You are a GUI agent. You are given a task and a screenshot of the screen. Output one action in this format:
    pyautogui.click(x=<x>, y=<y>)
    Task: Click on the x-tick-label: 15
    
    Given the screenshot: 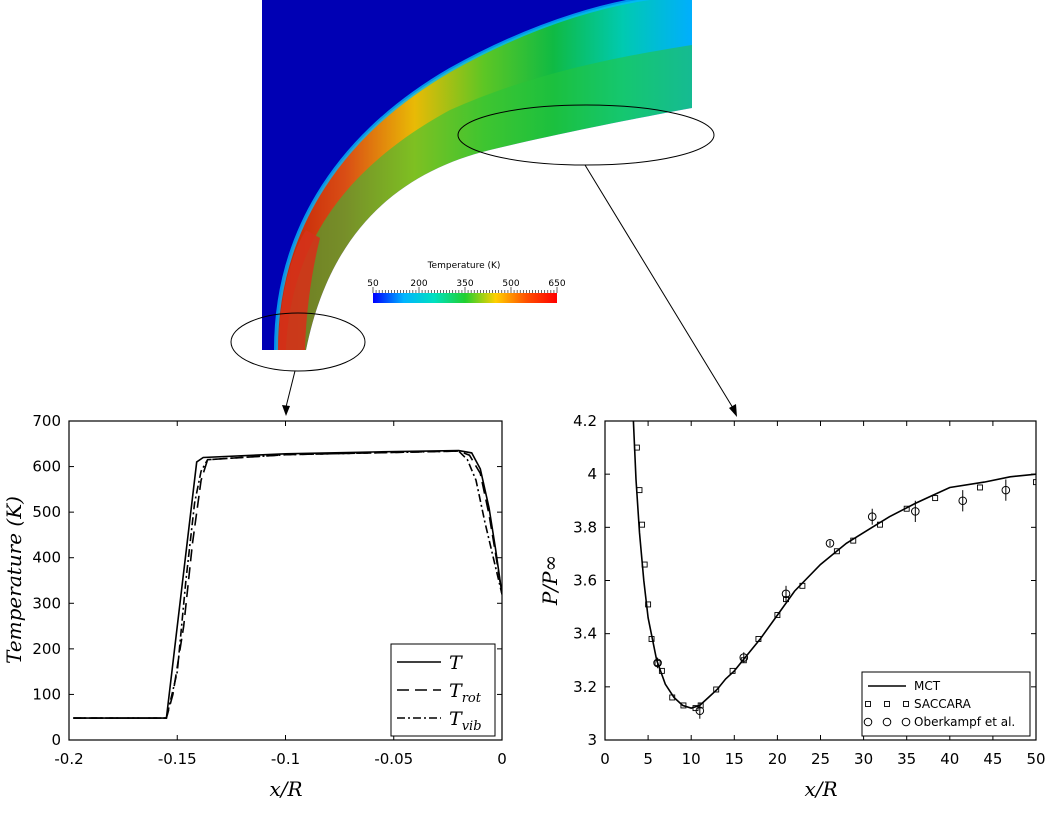 What is the action you would take?
    pyautogui.click(x=734, y=759)
    